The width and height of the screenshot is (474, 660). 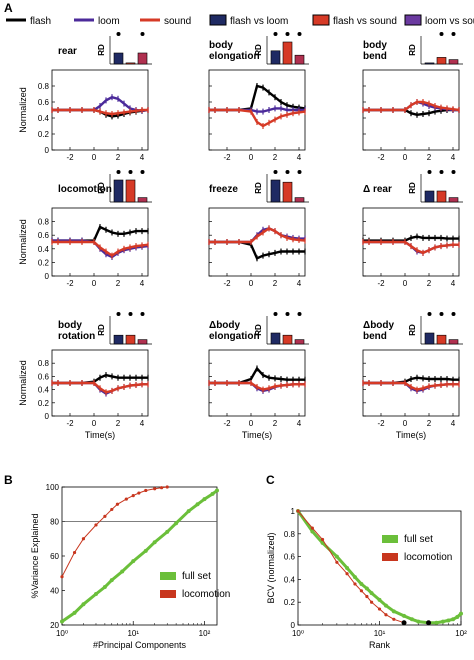 I want to click on plot-A6: -2 0 2 4 Δ rear RD, so click(x=412, y=229).